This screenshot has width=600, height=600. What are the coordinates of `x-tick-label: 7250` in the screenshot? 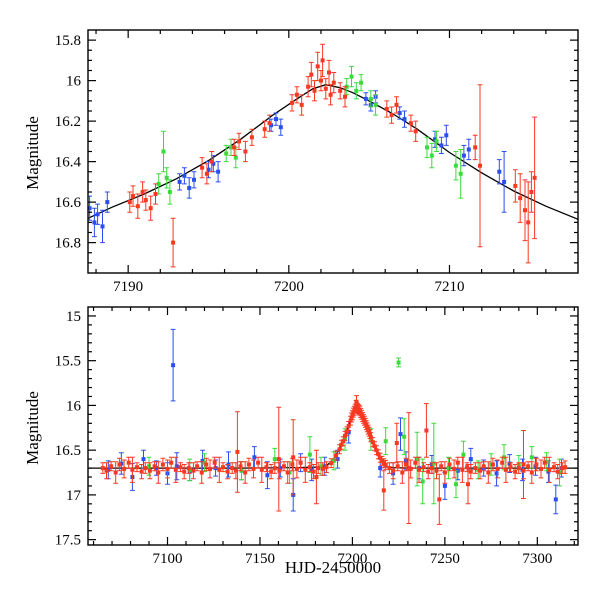 It's located at (445, 559).